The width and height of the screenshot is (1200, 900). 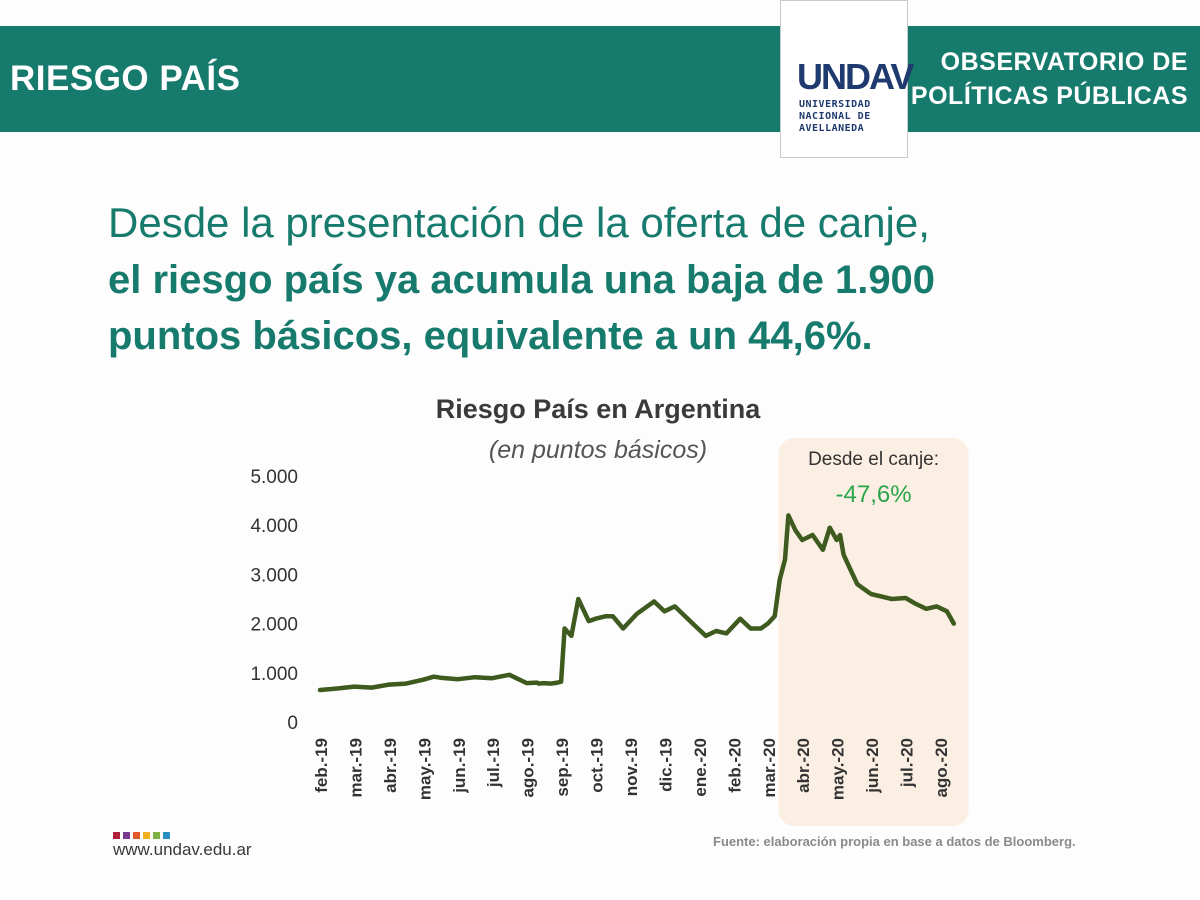 What do you see at coordinates (835, 104) in the screenshot?
I see `logo-line1: UNIVERSIDAD` at bounding box center [835, 104].